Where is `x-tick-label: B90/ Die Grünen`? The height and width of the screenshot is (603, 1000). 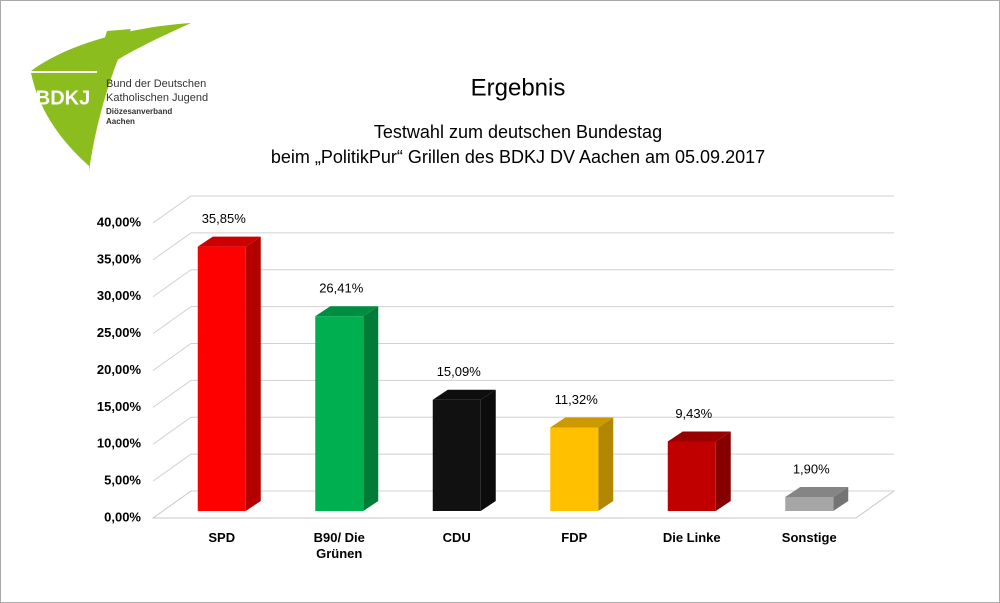 x-tick-label: B90/ Die Grünen is located at coordinates (339, 545).